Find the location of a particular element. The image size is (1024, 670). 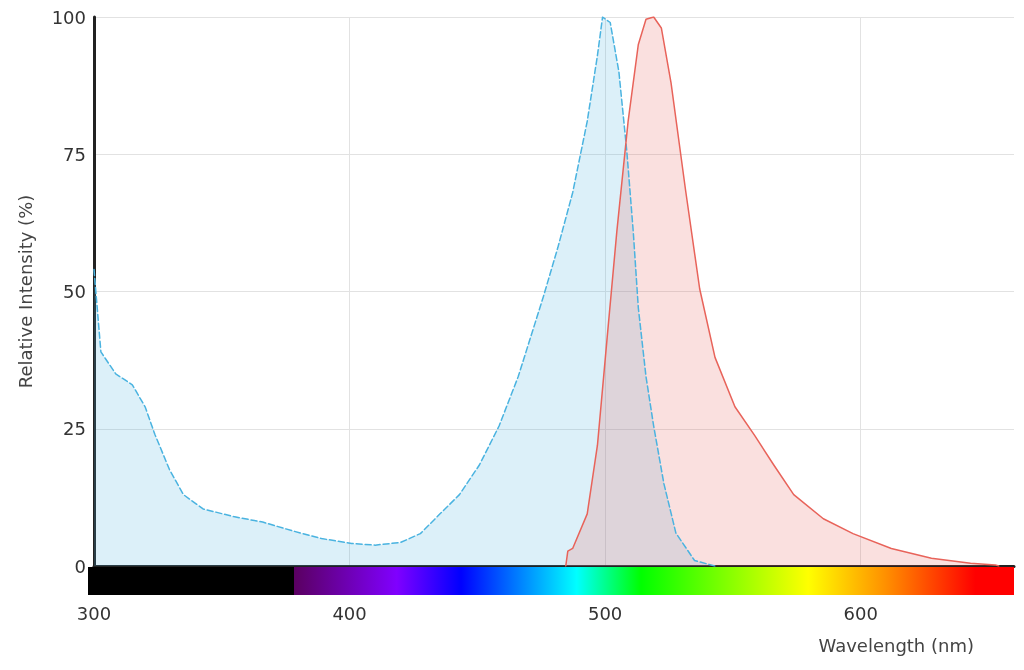

y-axis-title: Relative Intensity (%) is located at coordinates (25, 291).